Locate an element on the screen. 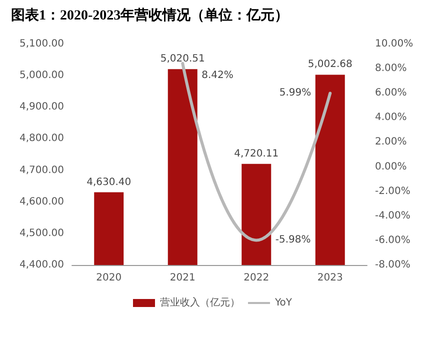  y2-tick-label: -8.00% is located at coordinates (392, 265).